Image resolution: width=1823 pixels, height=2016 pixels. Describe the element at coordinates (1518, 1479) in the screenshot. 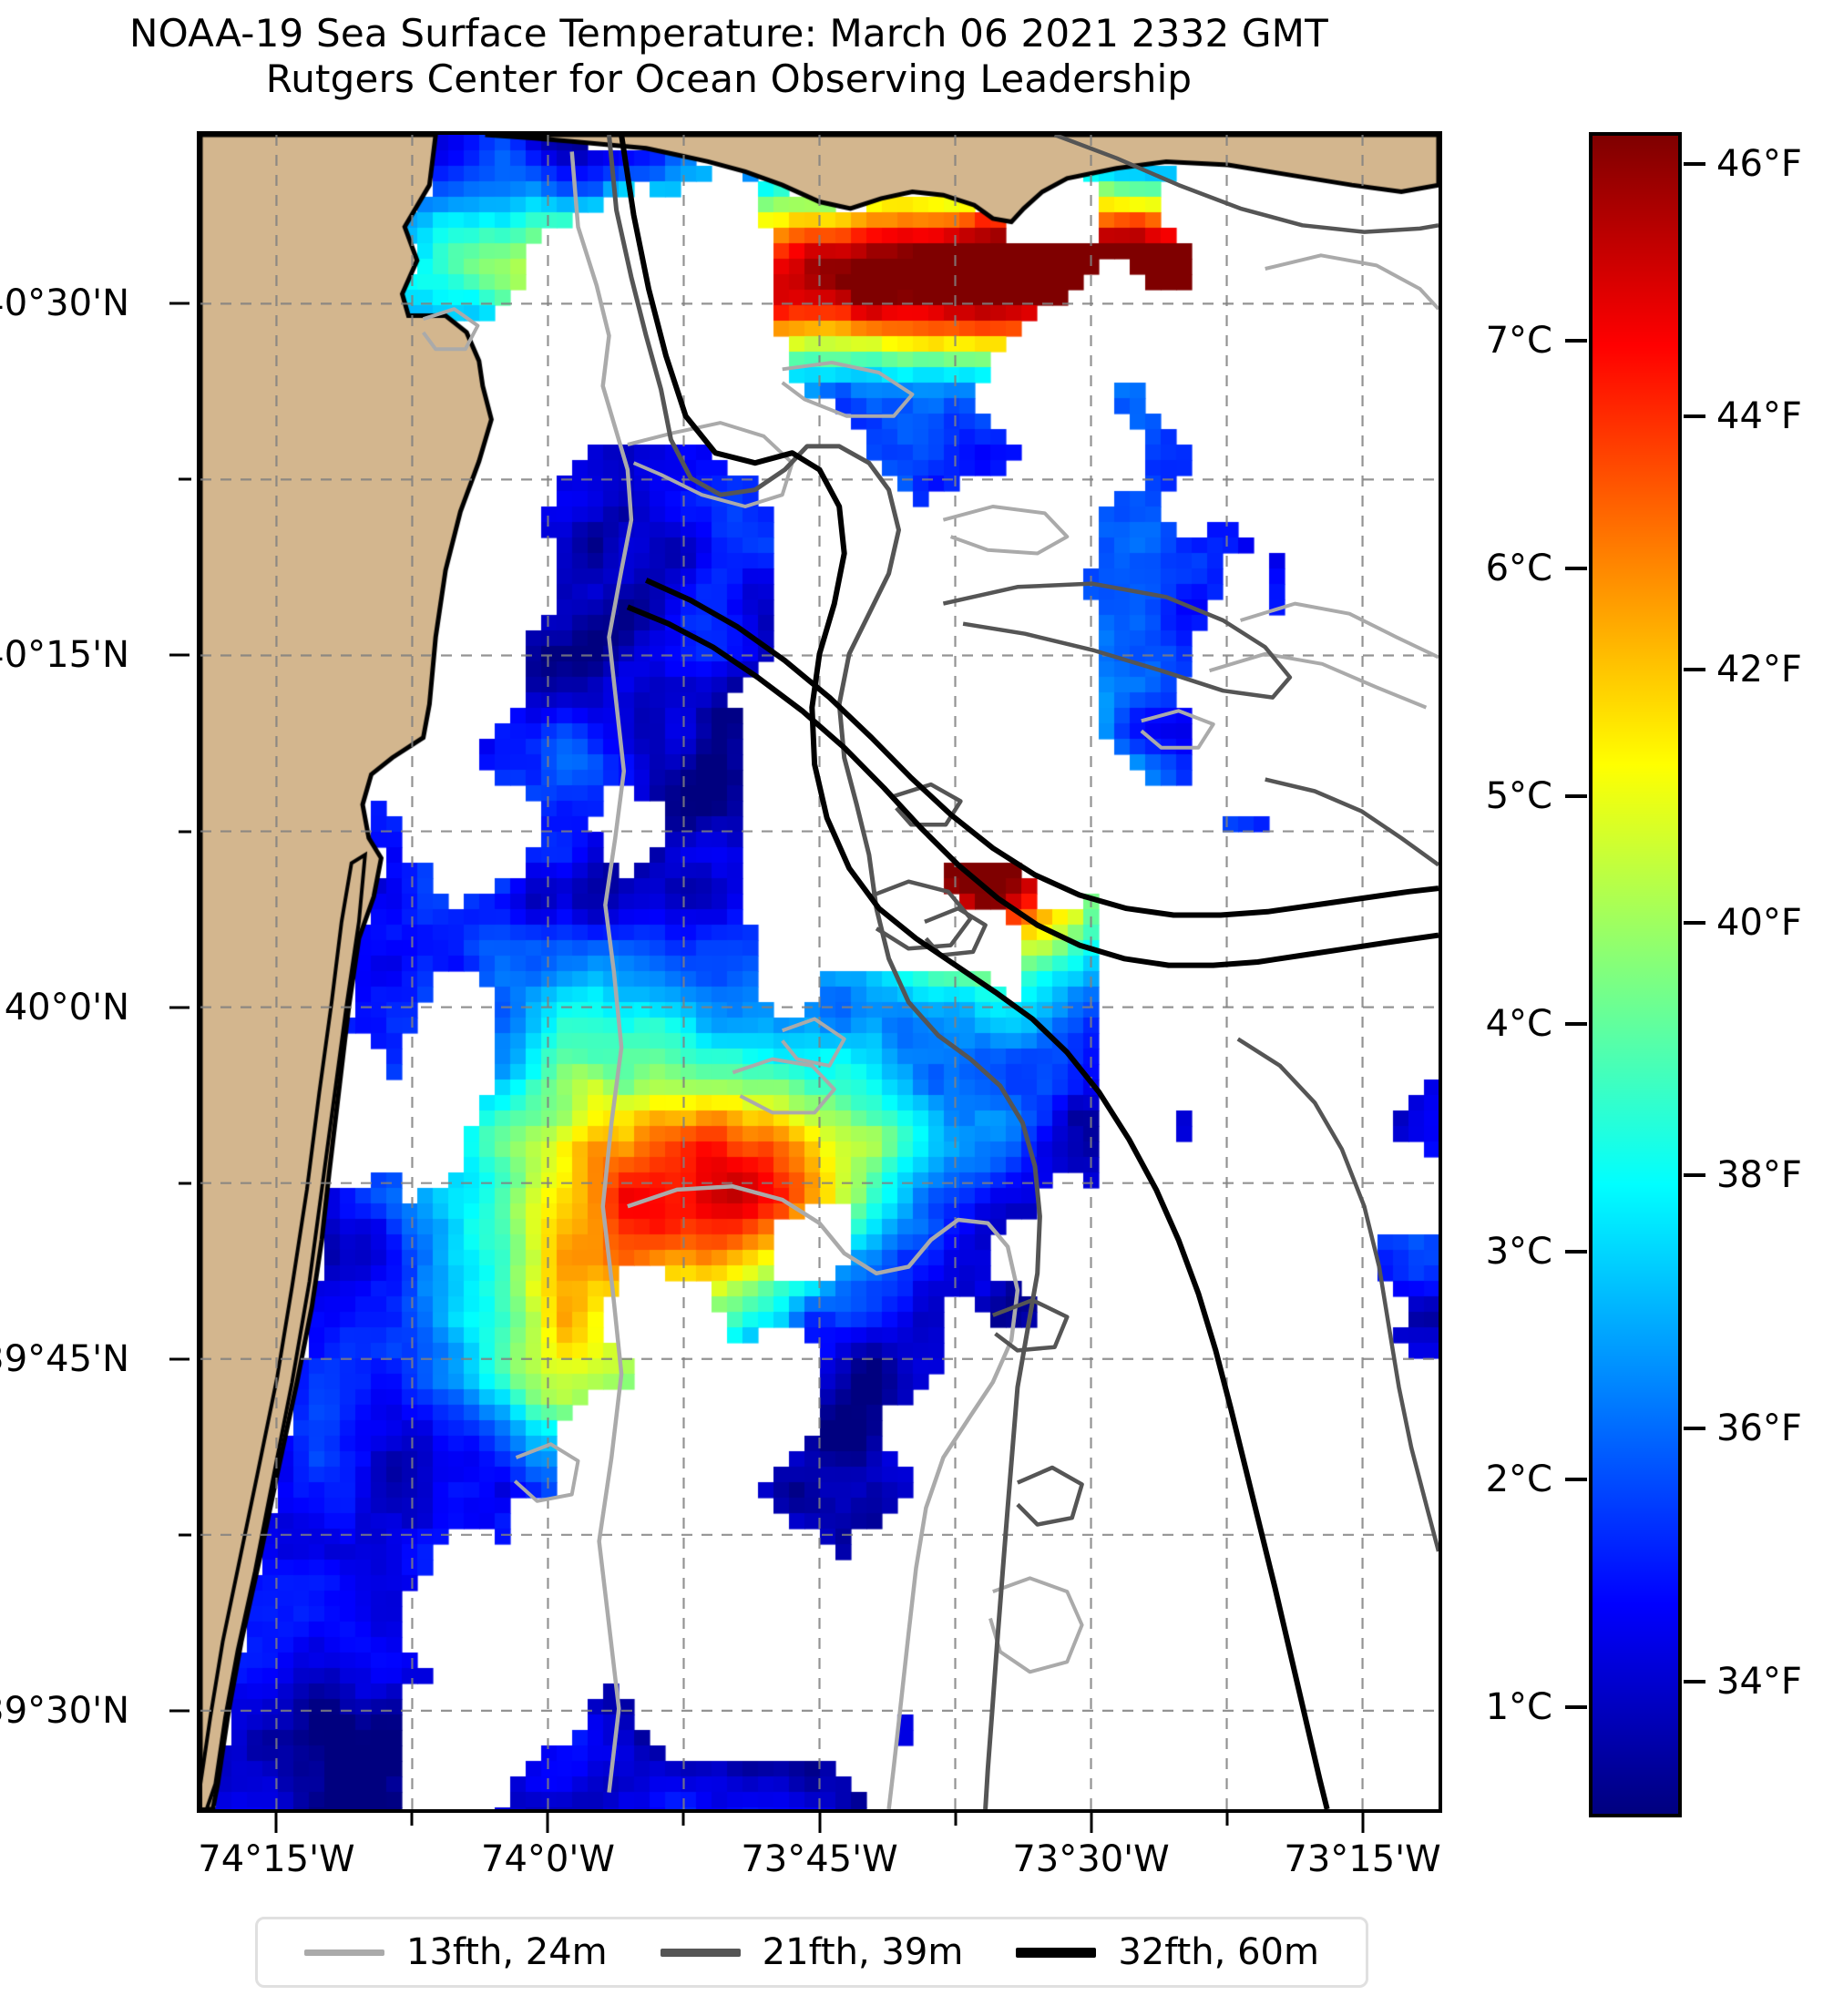

I see `colorbar-label-celsius: 2°C` at that location.